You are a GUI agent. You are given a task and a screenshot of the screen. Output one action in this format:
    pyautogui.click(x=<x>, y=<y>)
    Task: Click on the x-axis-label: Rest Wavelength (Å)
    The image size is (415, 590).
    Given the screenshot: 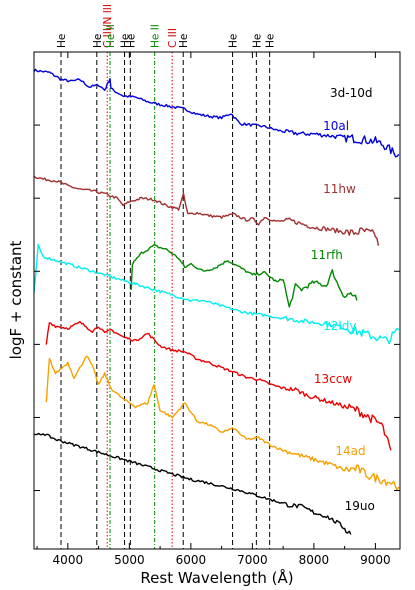 What is the action you would take?
    pyautogui.click(x=216, y=577)
    